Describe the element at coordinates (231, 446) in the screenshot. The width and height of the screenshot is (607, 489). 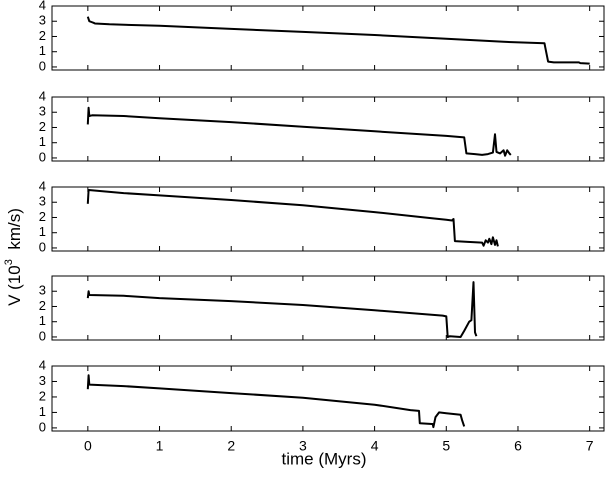
I see `x-tick-label: 2` at that location.